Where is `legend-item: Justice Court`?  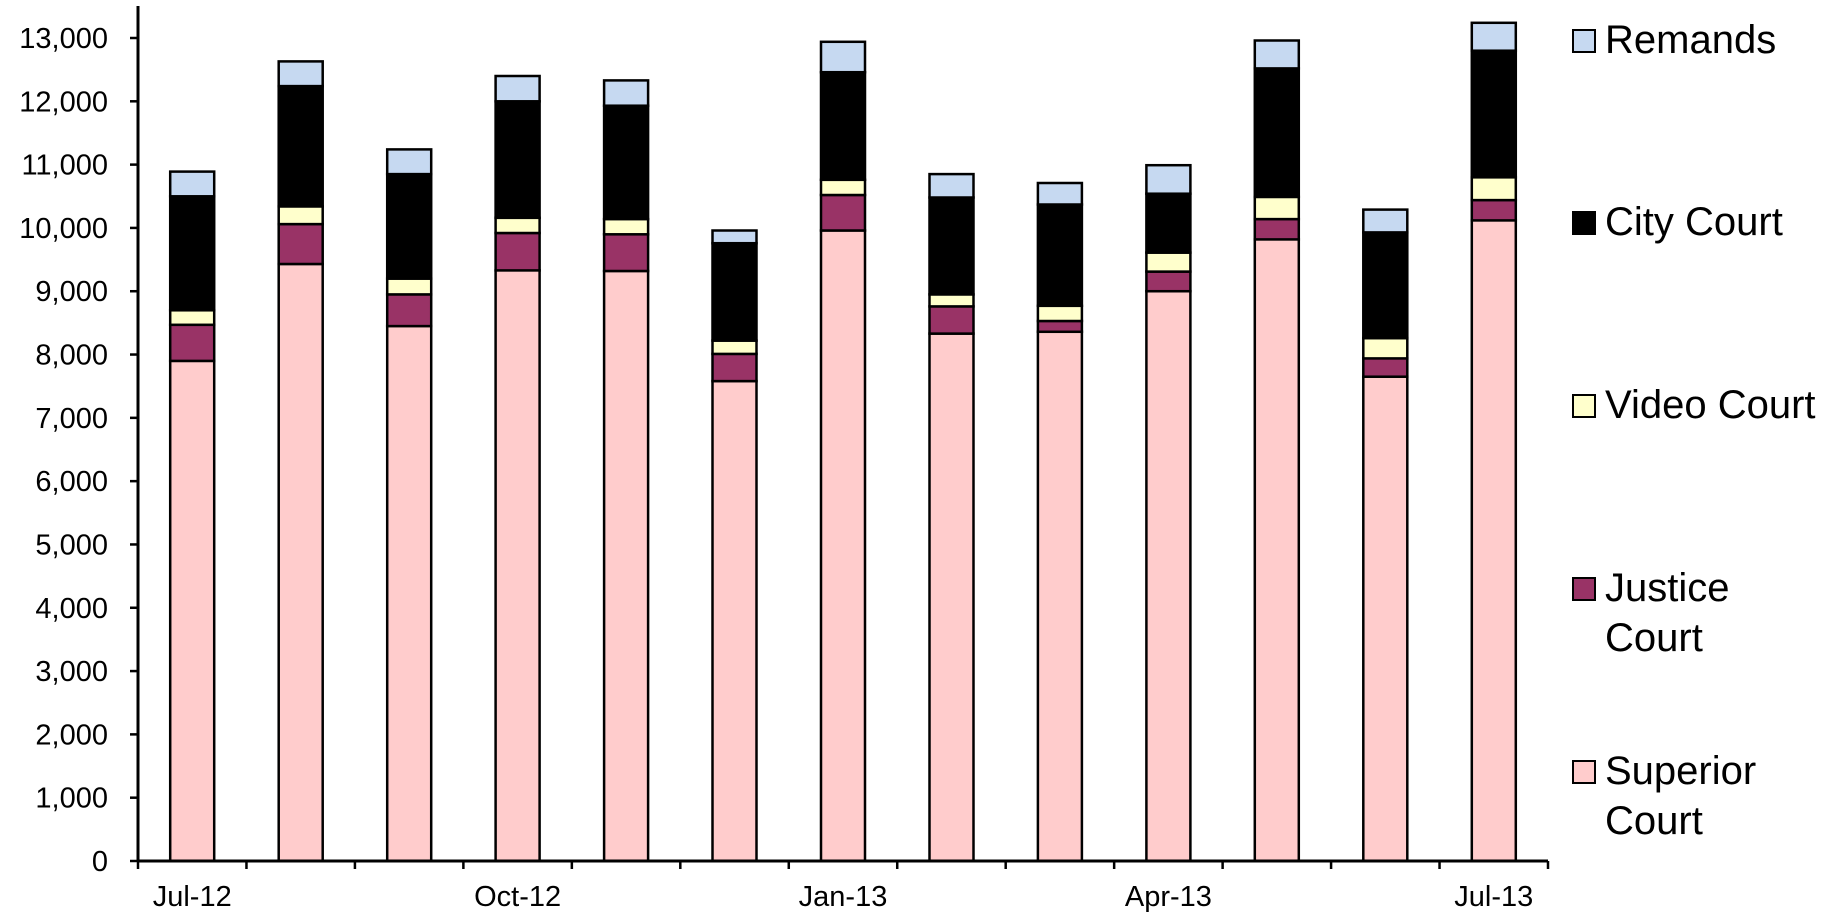 legend-item: Justice Court is located at coordinates (1651, 613).